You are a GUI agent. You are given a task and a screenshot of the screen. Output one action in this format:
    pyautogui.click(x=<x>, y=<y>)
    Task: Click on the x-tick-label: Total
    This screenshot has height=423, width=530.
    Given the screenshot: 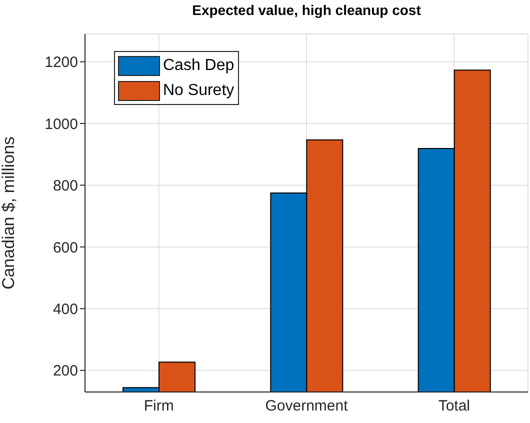 What is the action you would take?
    pyautogui.click(x=454, y=406)
    